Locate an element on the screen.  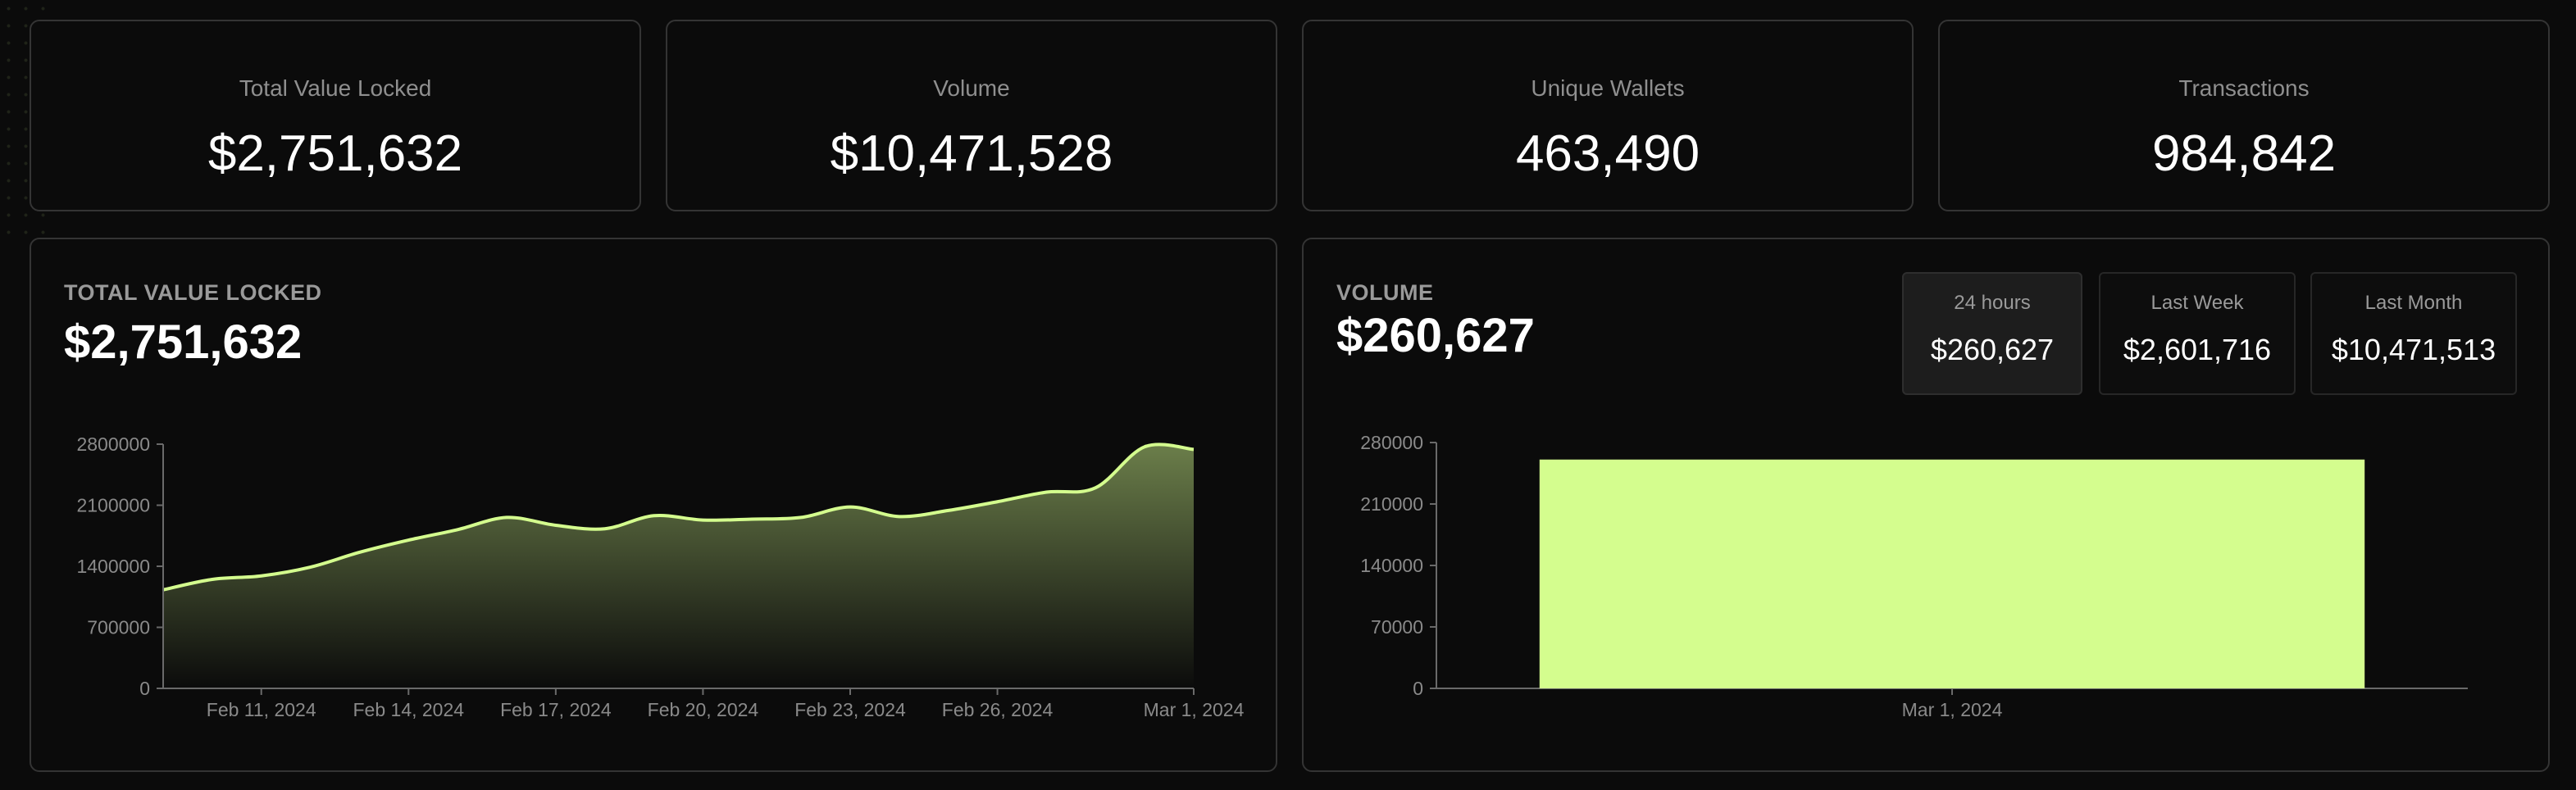
stat-card-tvl: Total Value Locked $2,751,632 is located at coordinates (335, 116).